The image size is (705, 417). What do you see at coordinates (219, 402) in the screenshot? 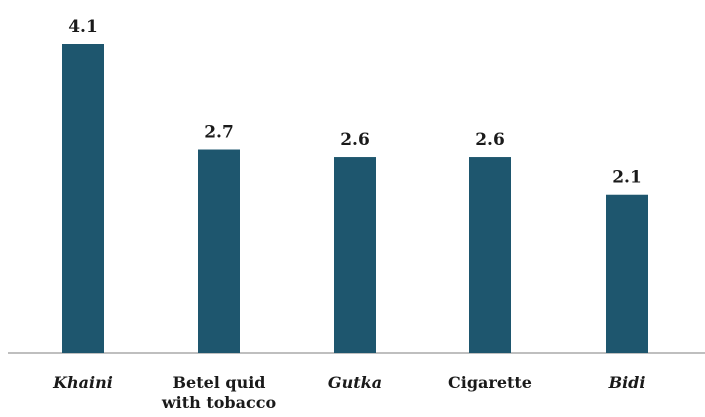
I see `category-label-line: with tobacco` at bounding box center [219, 402].